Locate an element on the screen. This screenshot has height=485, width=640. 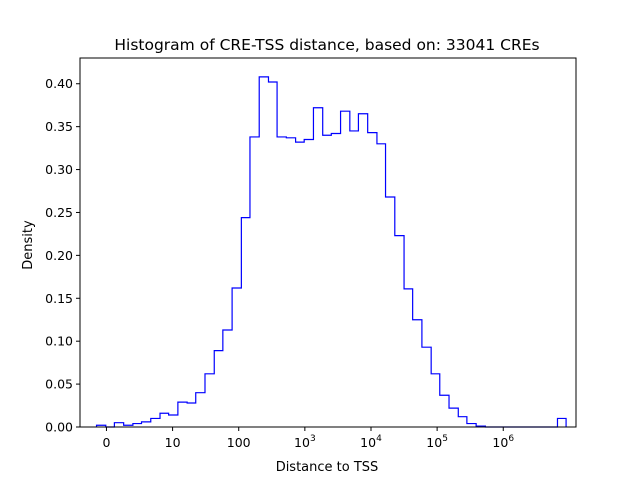
x-tick-label: 100 is located at coordinates (239, 442).